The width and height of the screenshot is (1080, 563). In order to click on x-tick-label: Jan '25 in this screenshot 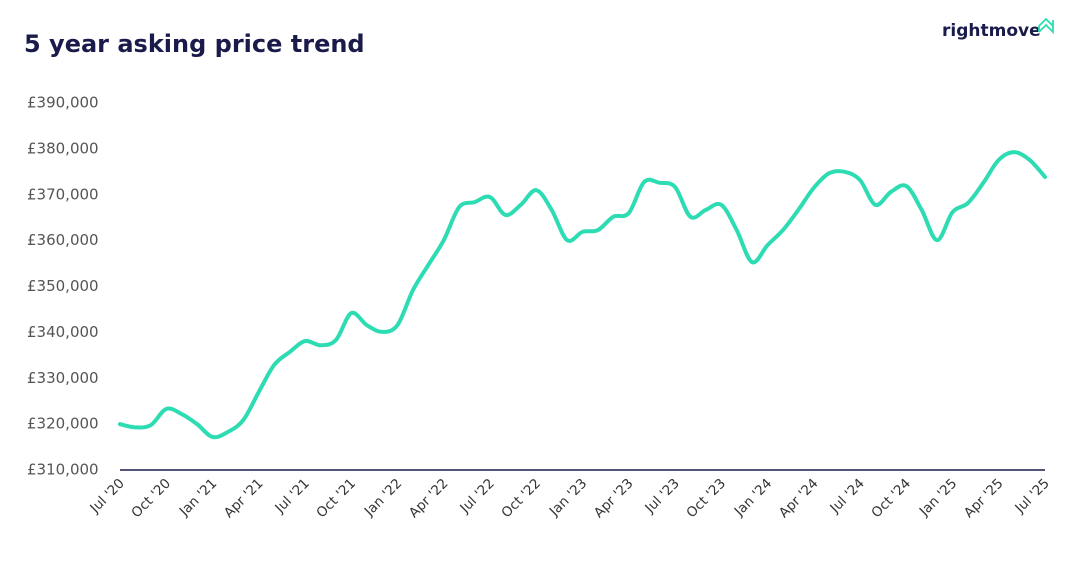, I will do `click(938, 498)`.